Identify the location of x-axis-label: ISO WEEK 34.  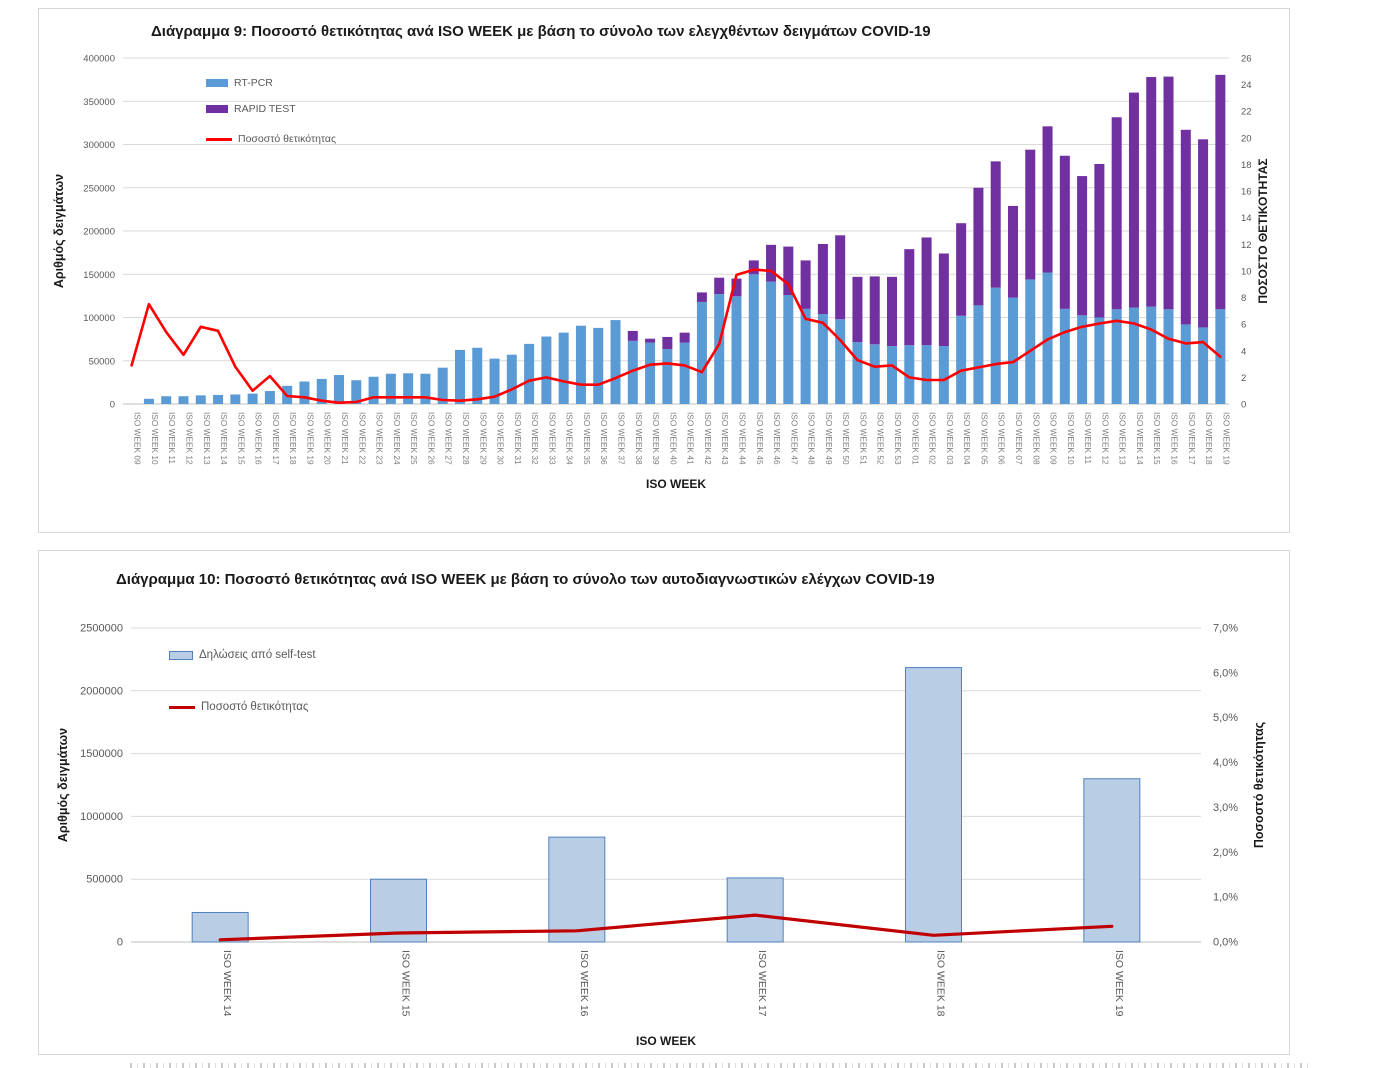
(570, 438).